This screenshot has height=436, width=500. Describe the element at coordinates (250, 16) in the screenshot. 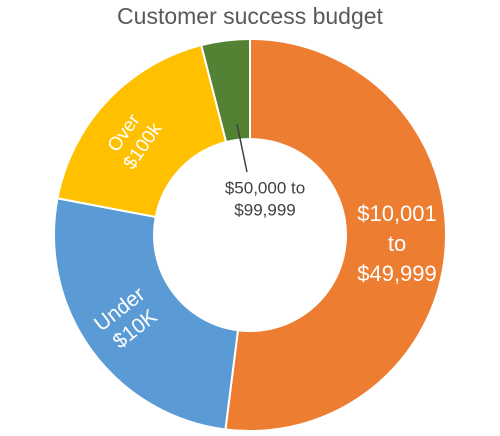

I see `chart-title: Customer success budget` at that location.